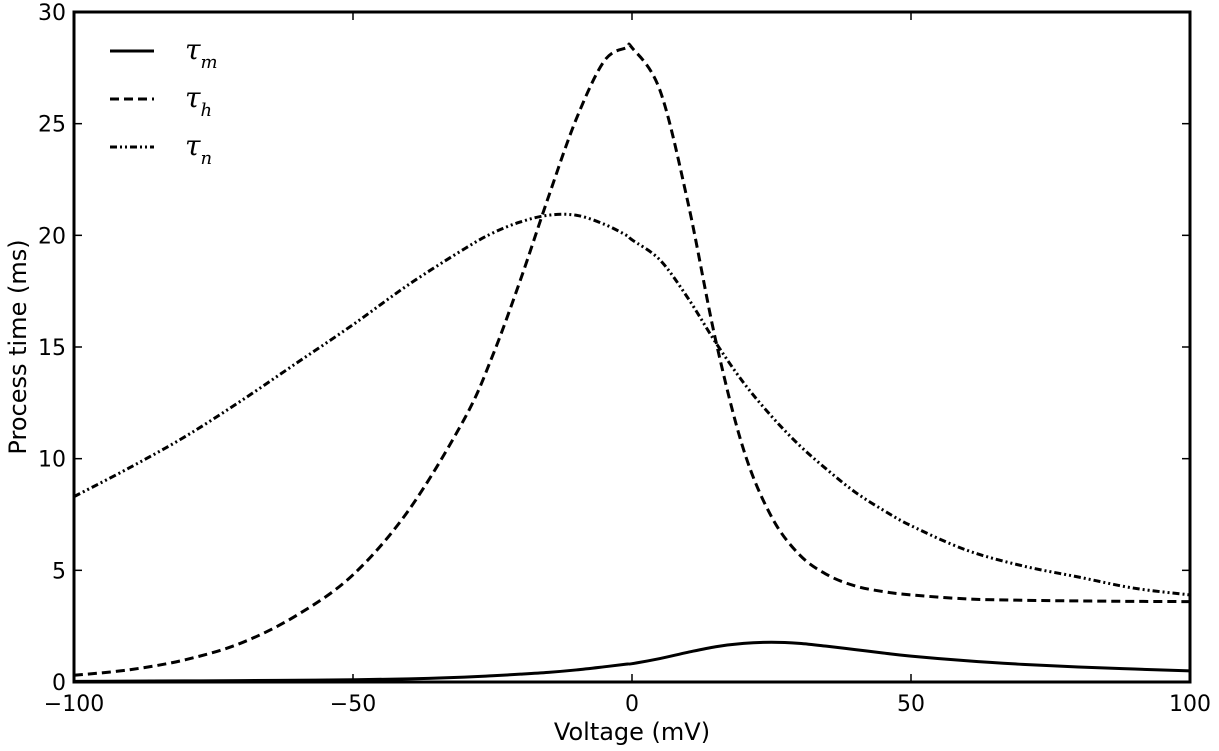 This screenshot has height=751, width=1219. What do you see at coordinates (164, 101) in the screenshot?
I see `legend: τm τh τn` at bounding box center [164, 101].